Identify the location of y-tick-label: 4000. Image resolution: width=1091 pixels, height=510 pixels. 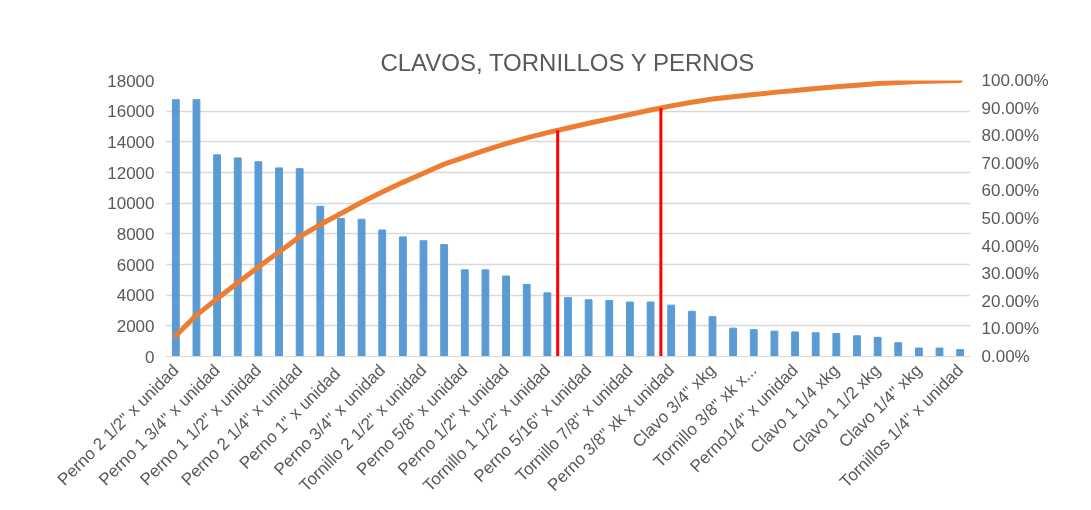
(135, 296).